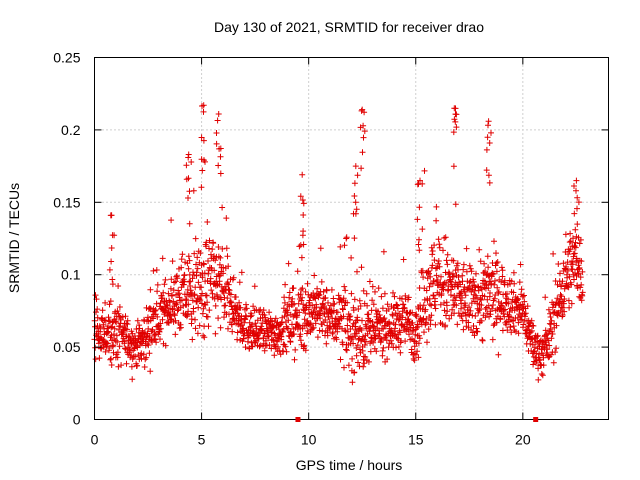  I want to click on gap-marker, so click(536, 419).